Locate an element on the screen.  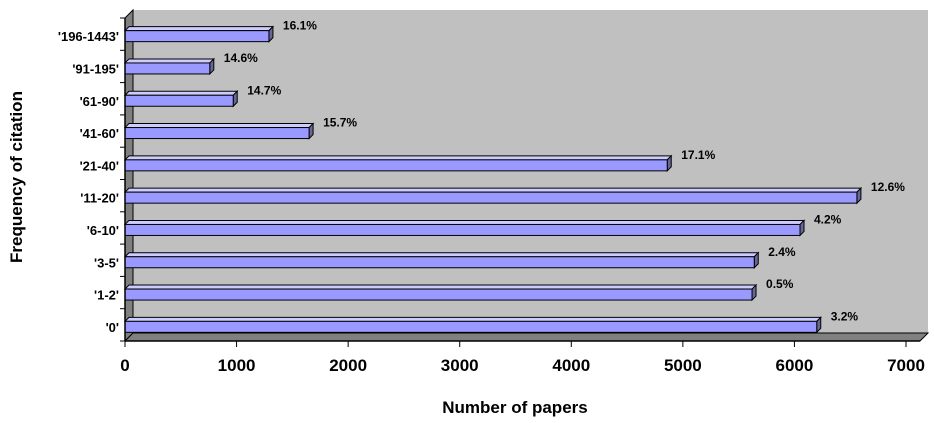
y-axis-title: Frequency of citation is located at coordinates (16, 177).